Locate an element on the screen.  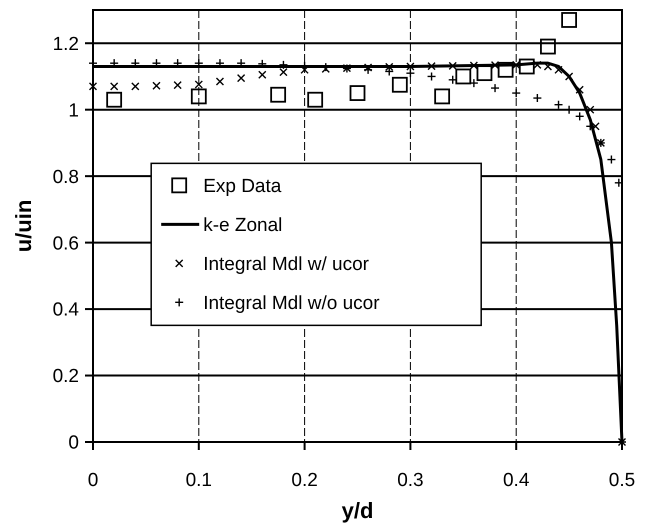
y-tick-label: 0.4 is located at coordinates (66, 310).